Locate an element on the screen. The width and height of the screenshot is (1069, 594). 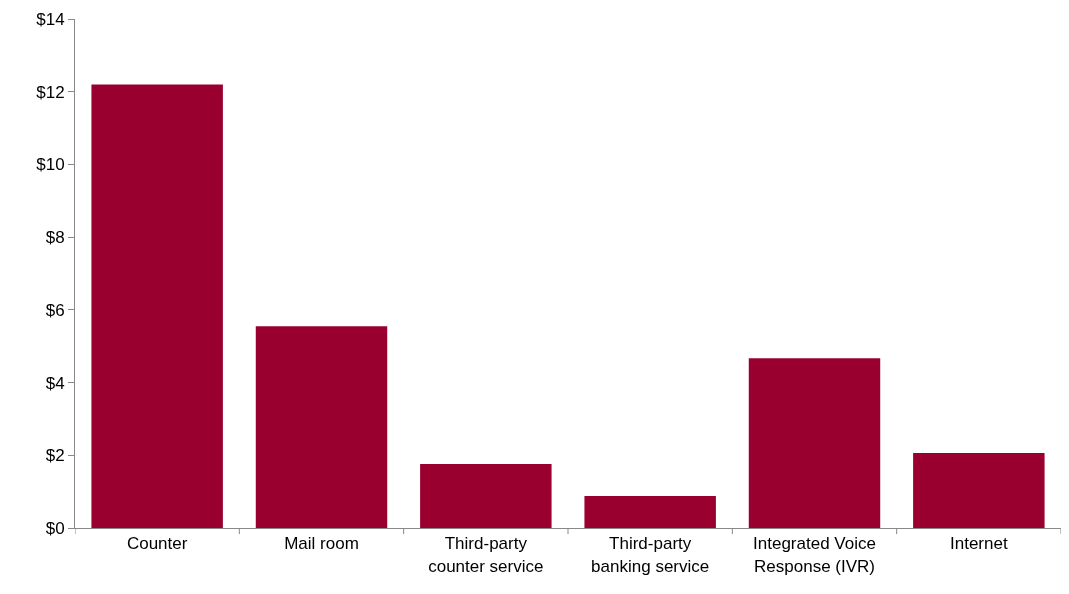
x-tick-label: Mail room is located at coordinates (321, 544).